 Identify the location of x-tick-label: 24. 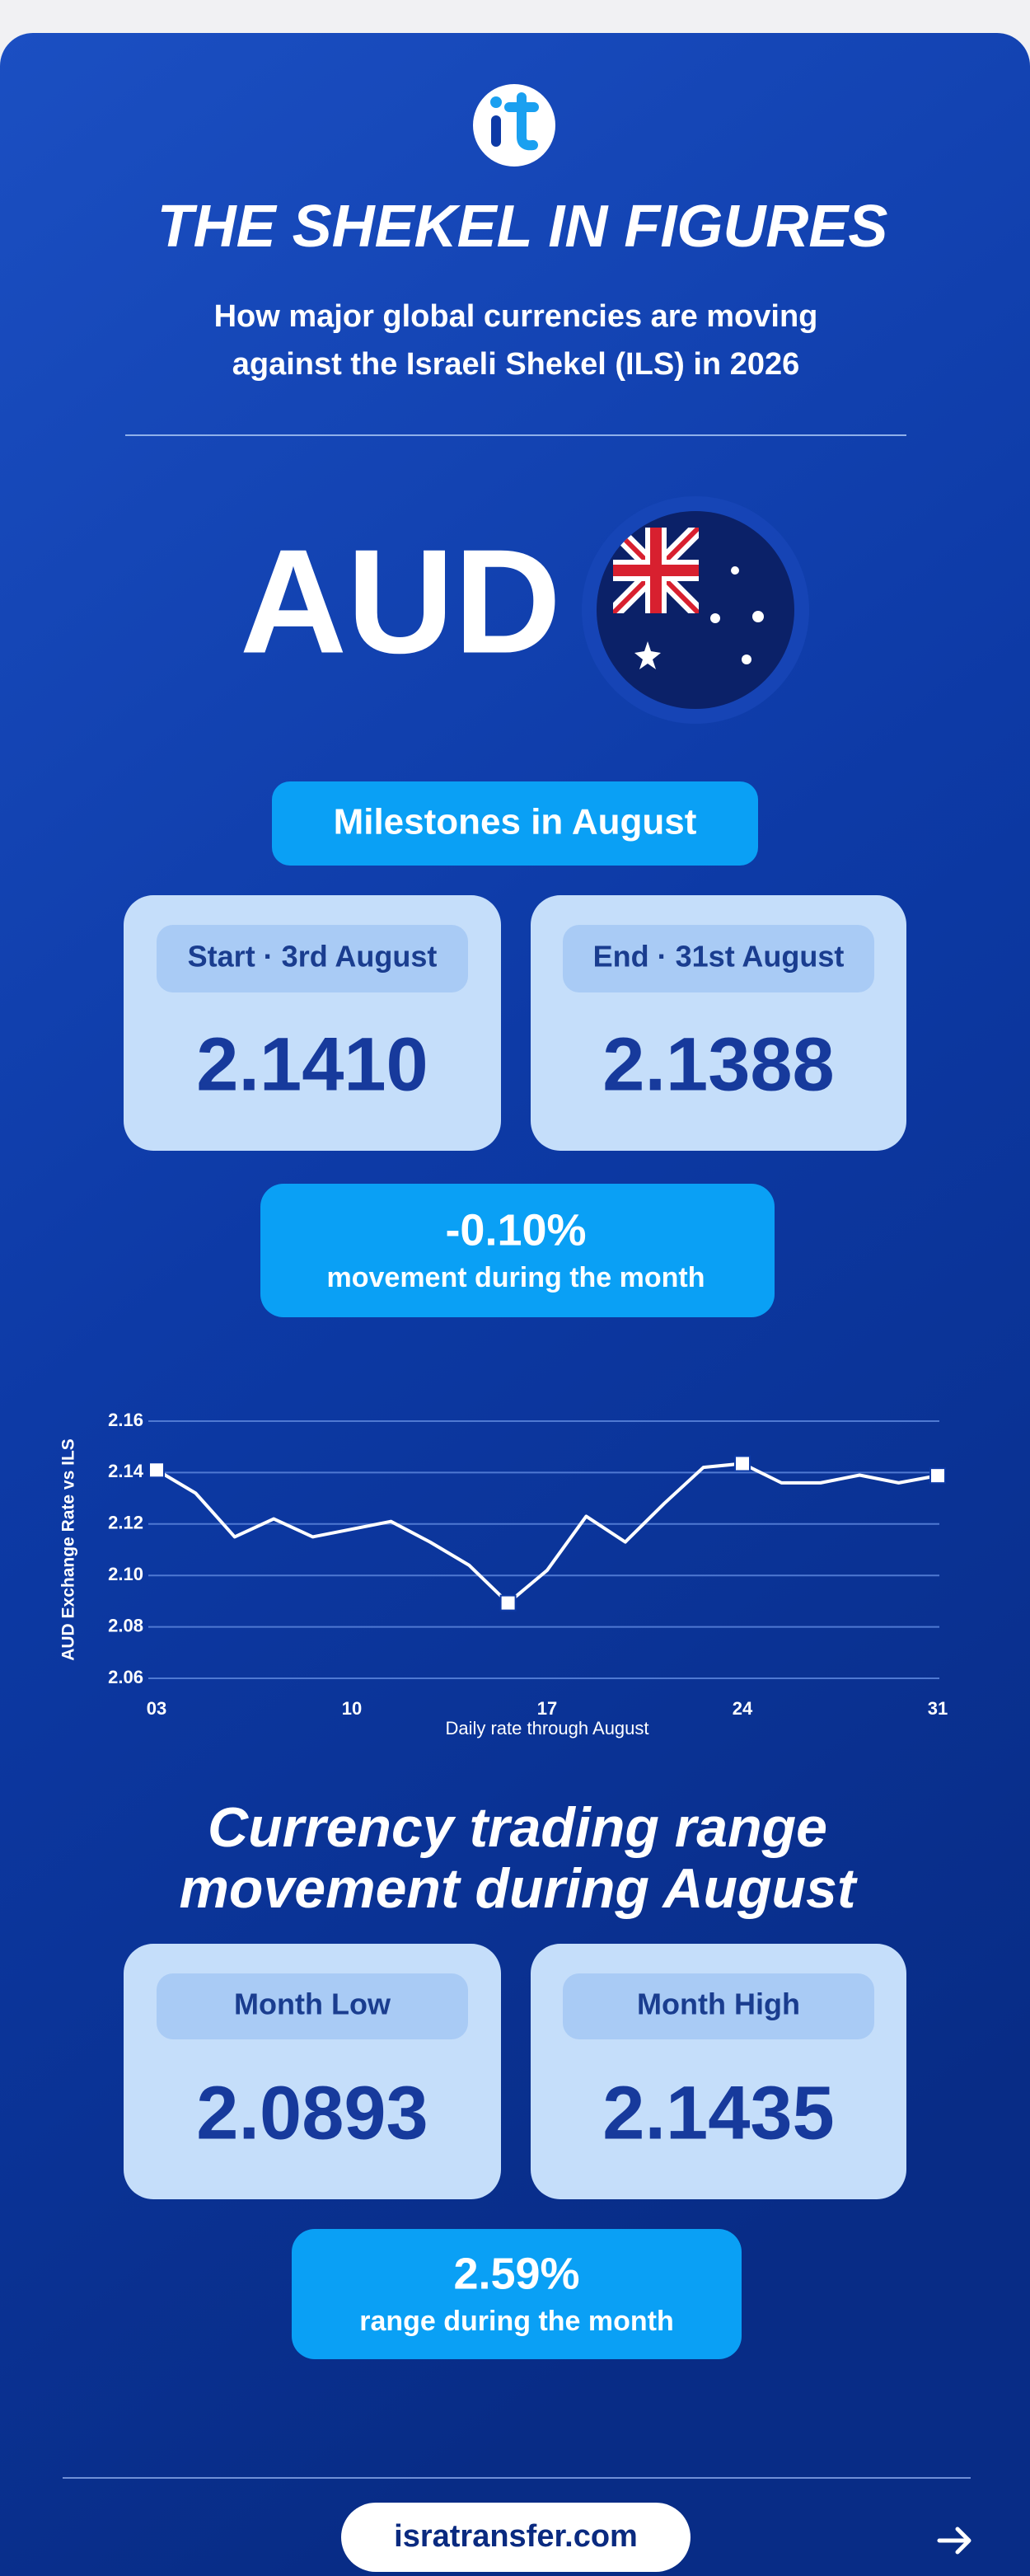
(743, 1708).